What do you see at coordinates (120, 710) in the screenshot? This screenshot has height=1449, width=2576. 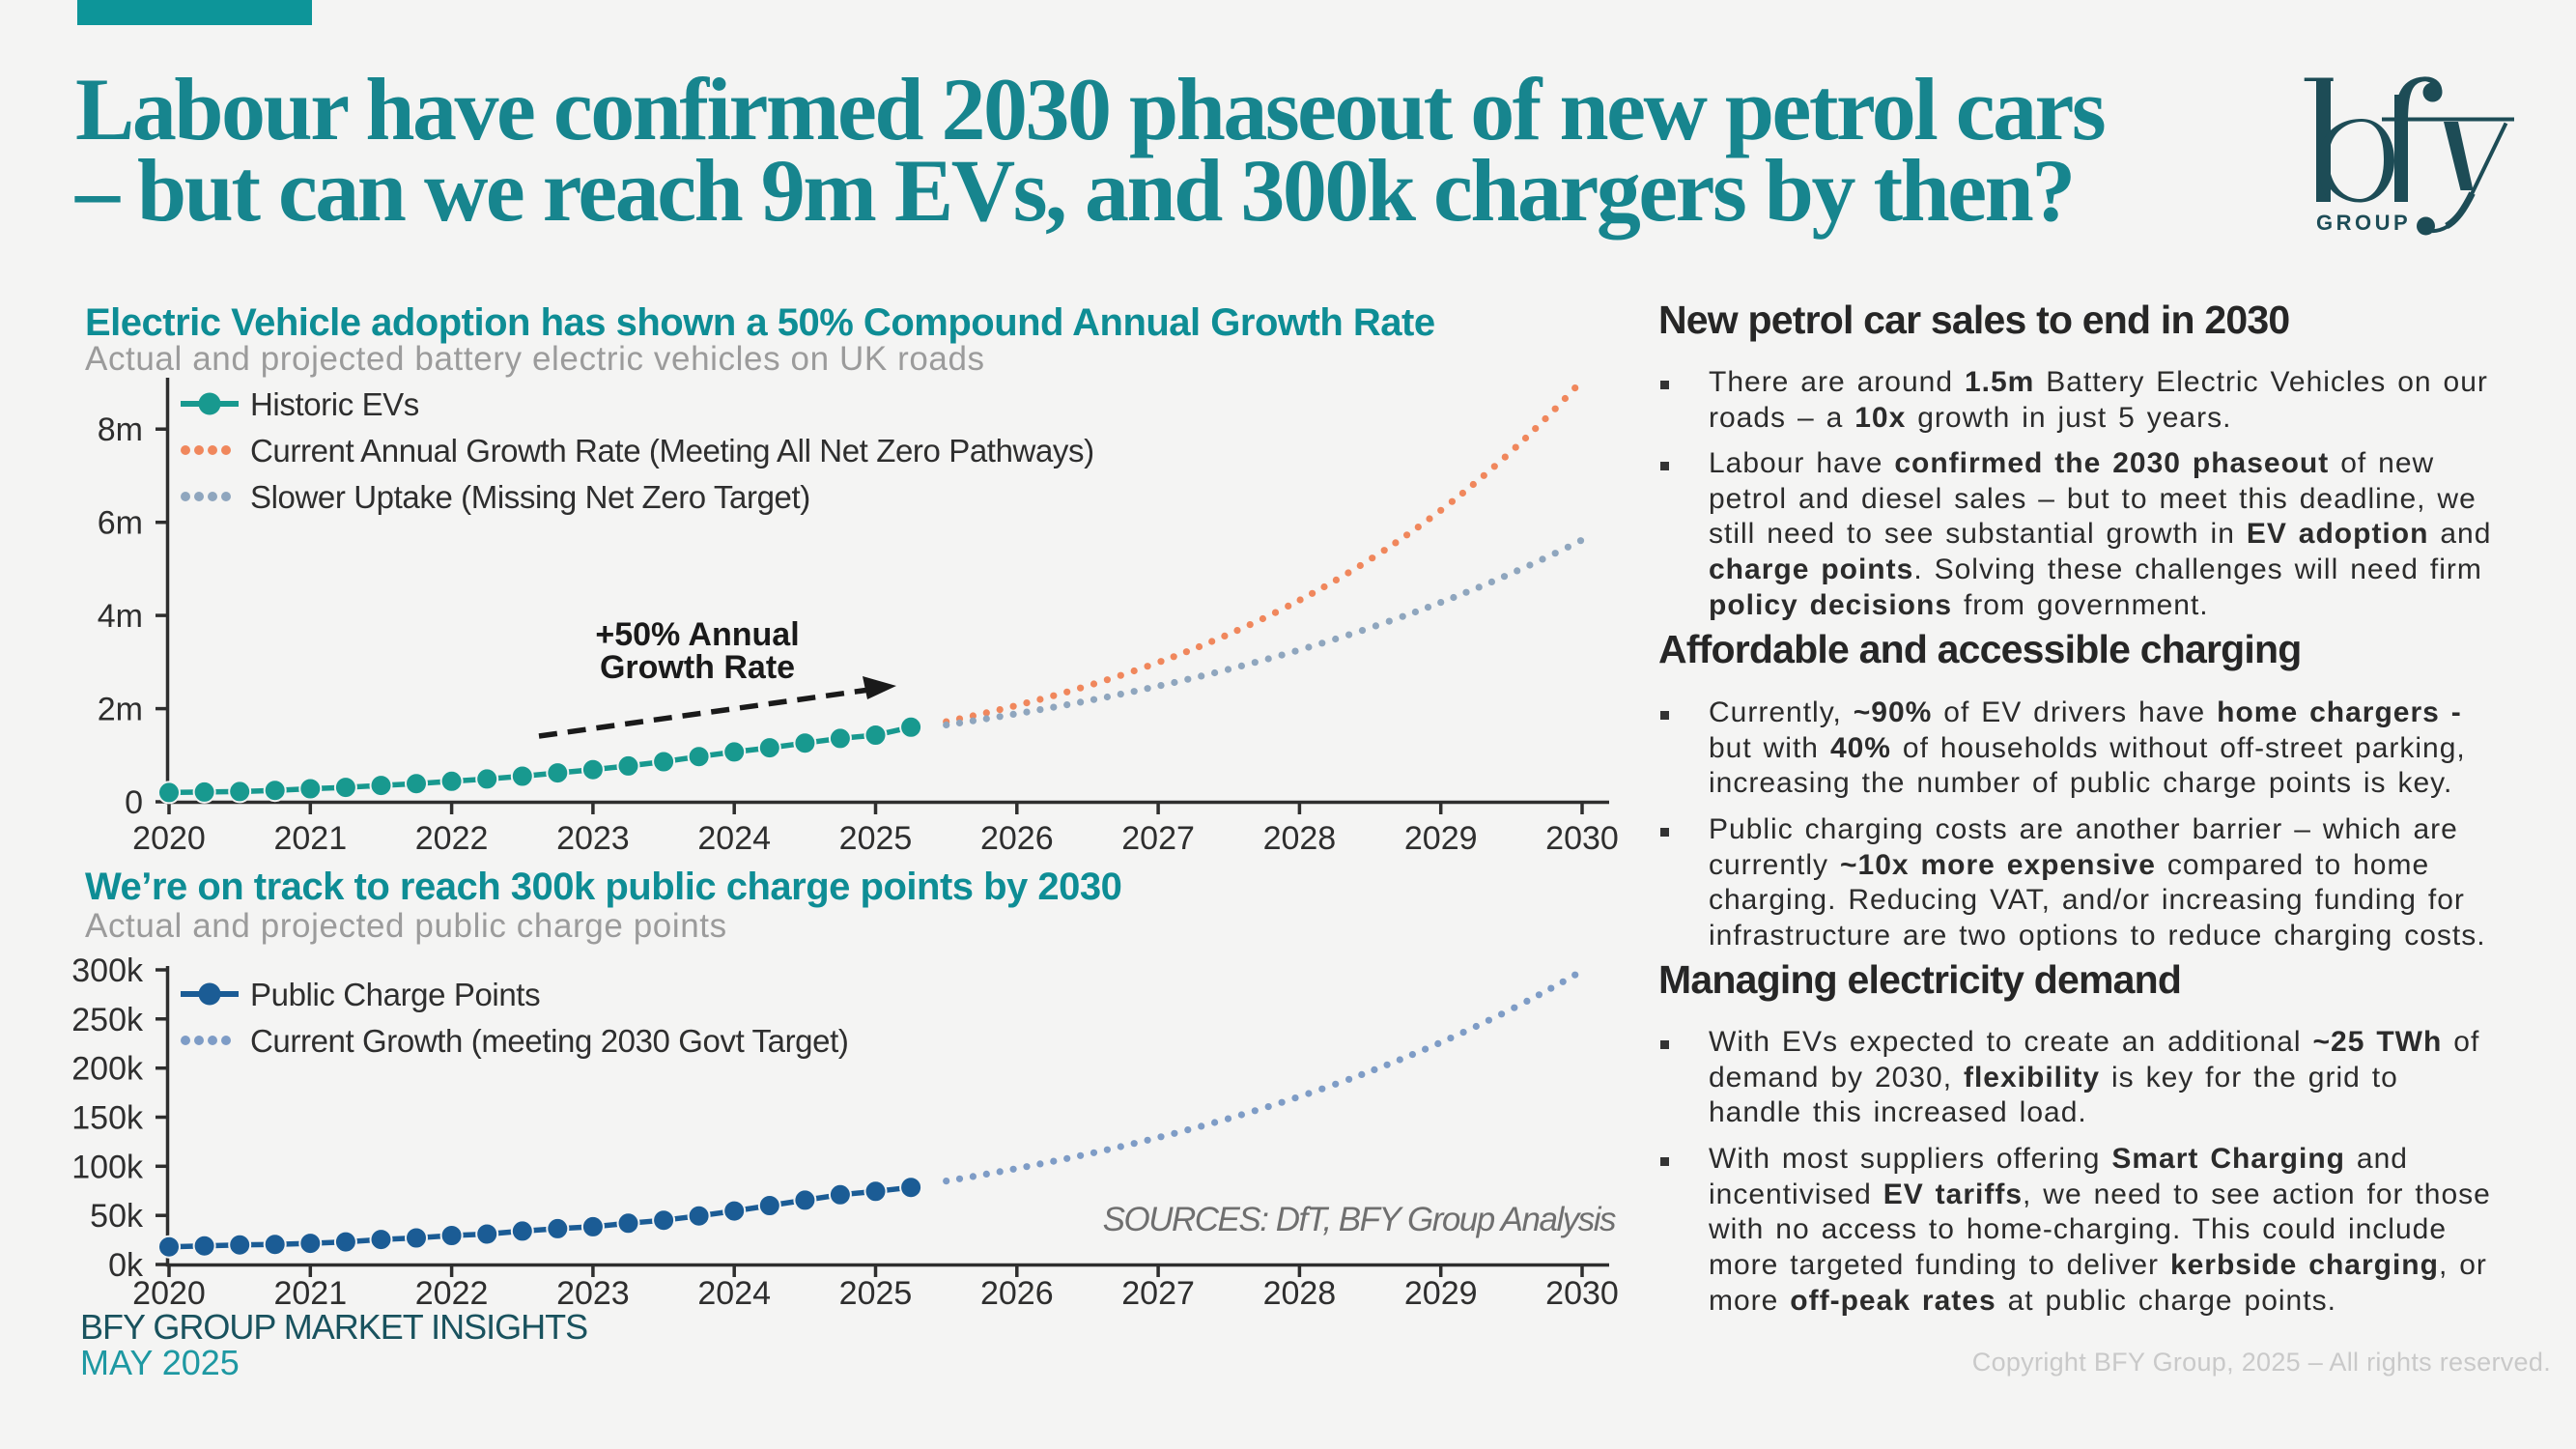 I see `svg-text: 2m` at bounding box center [120, 710].